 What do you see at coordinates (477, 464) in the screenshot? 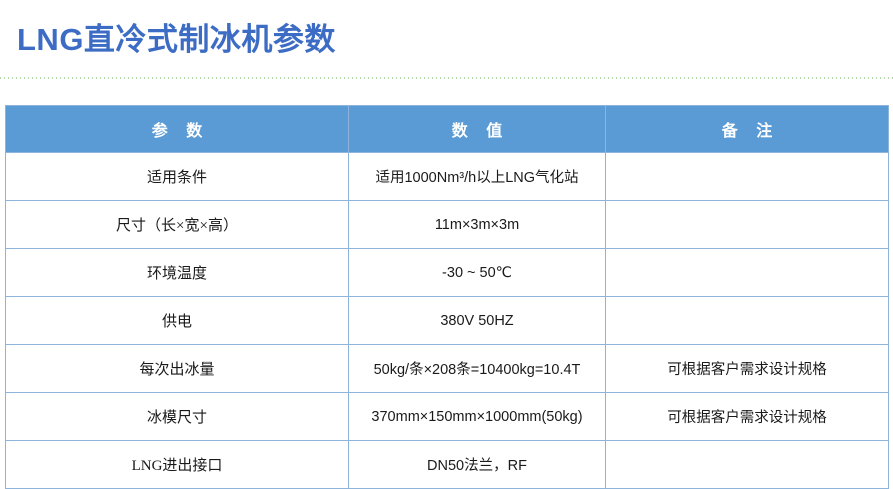
I see `cell-value: DN50法兰，RF` at bounding box center [477, 464].